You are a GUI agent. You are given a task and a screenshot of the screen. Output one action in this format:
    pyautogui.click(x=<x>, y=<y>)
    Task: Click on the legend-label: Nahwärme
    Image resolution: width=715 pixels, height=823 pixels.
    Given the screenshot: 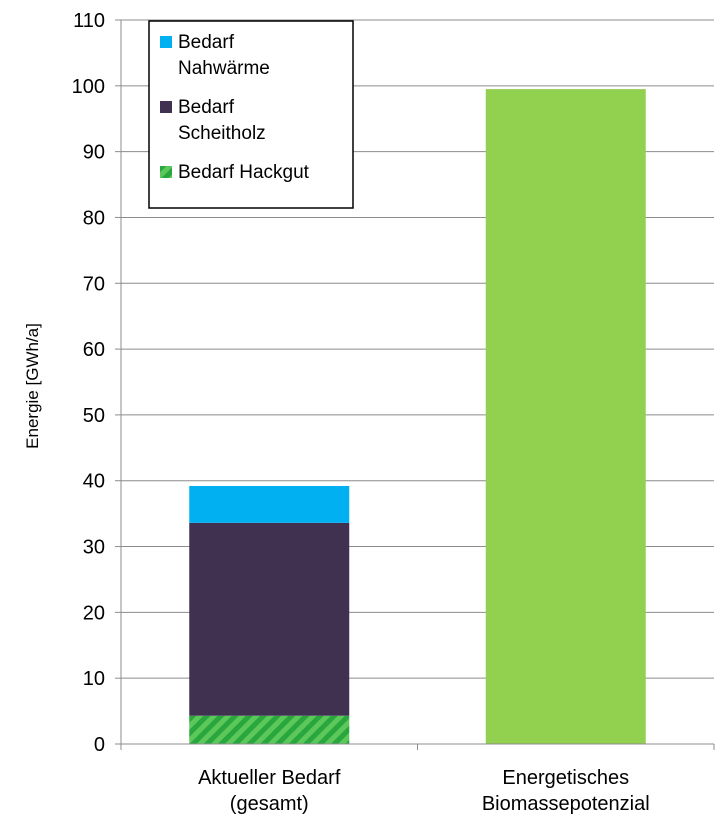 What is the action you would take?
    pyautogui.click(x=224, y=68)
    